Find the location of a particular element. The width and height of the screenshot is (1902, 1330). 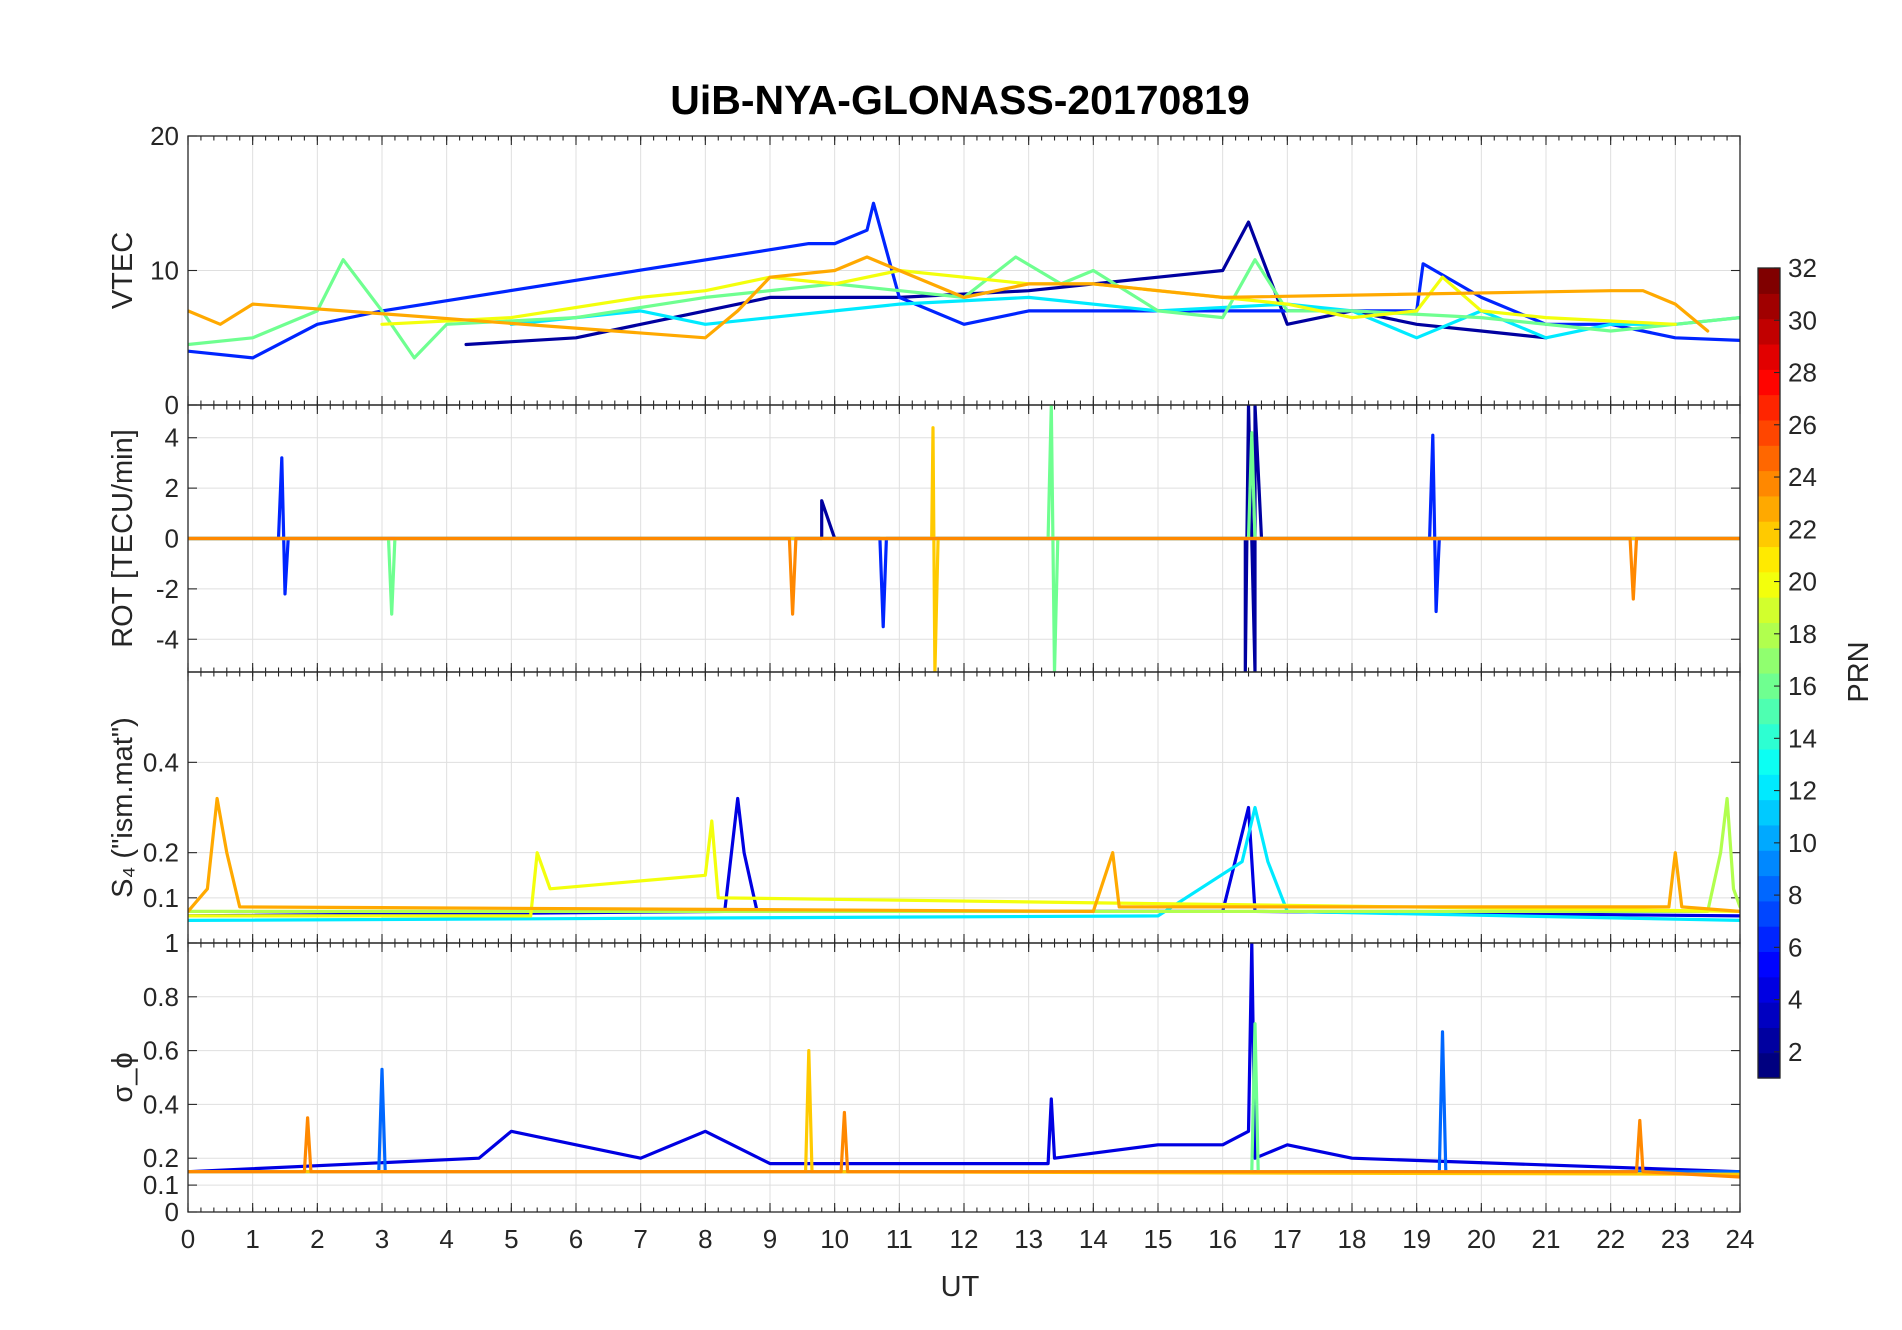

x-tick-label: 3 is located at coordinates (382, 1239).